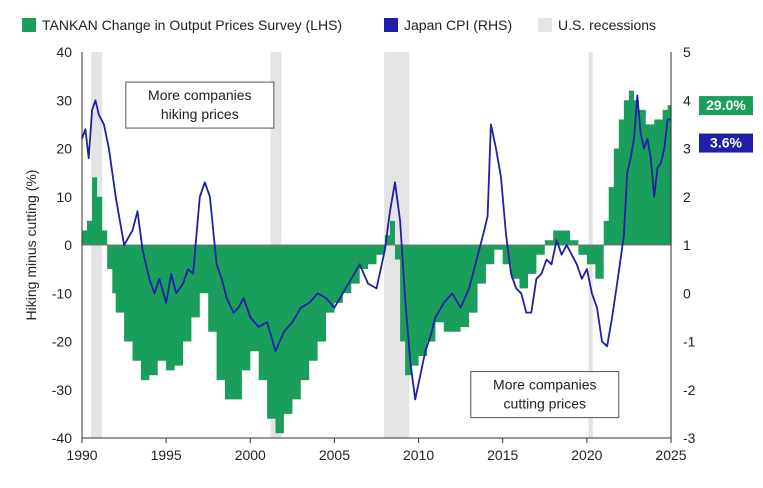 Image resolution: width=763 pixels, height=488 pixels. What do you see at coordinates (64, 149) in the screenshot?
I see `y-left-tick-label: 20` at bounding box center [64, 149].